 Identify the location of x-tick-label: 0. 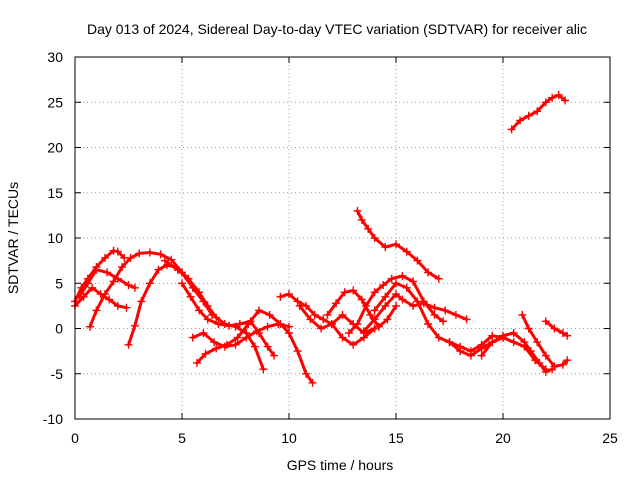
(75, 438).